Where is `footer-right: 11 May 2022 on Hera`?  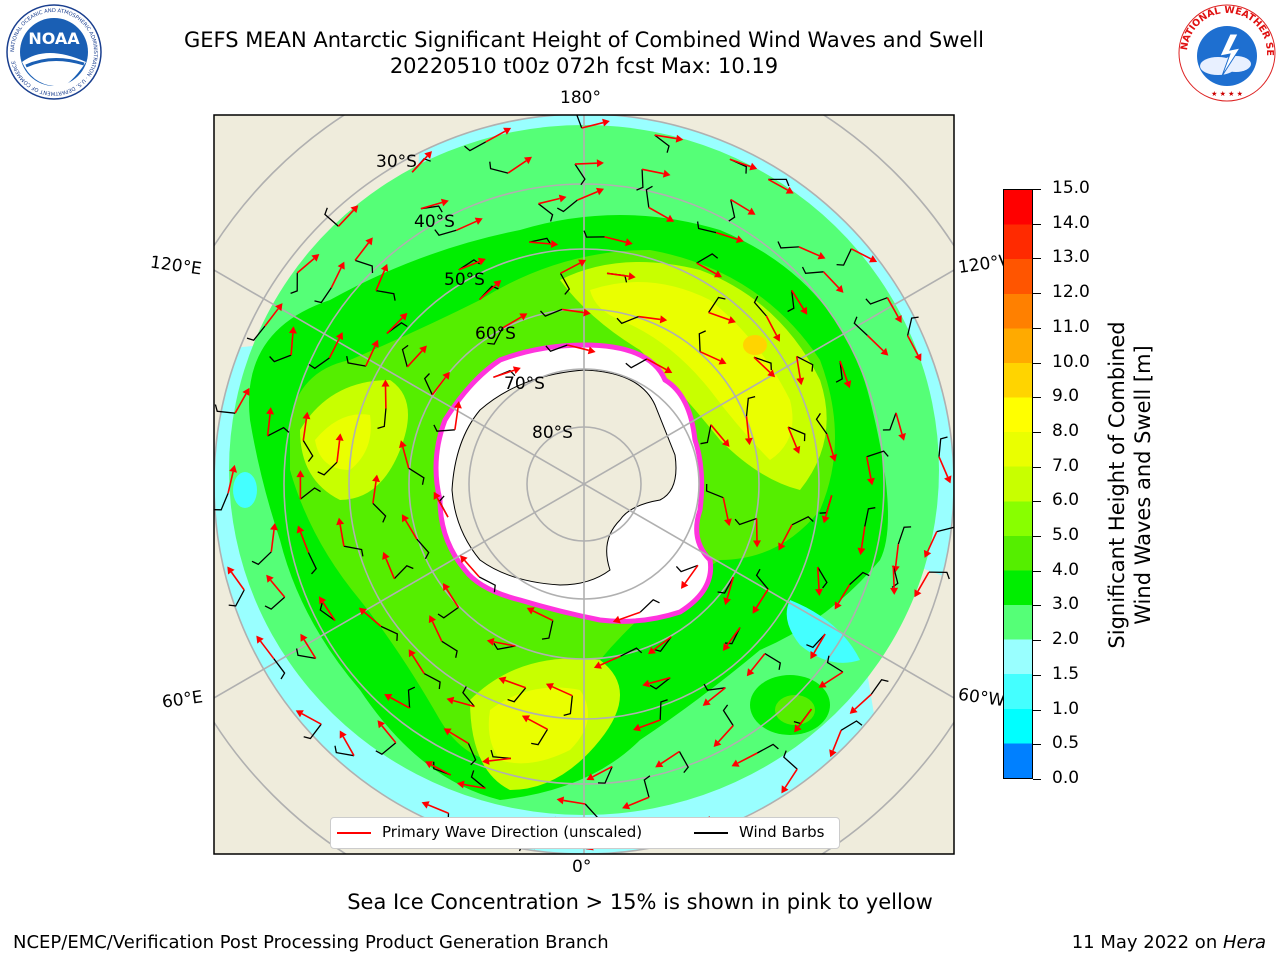
footer-right: 11 May 2022 on Hera is located at coordinates (1169, 942).